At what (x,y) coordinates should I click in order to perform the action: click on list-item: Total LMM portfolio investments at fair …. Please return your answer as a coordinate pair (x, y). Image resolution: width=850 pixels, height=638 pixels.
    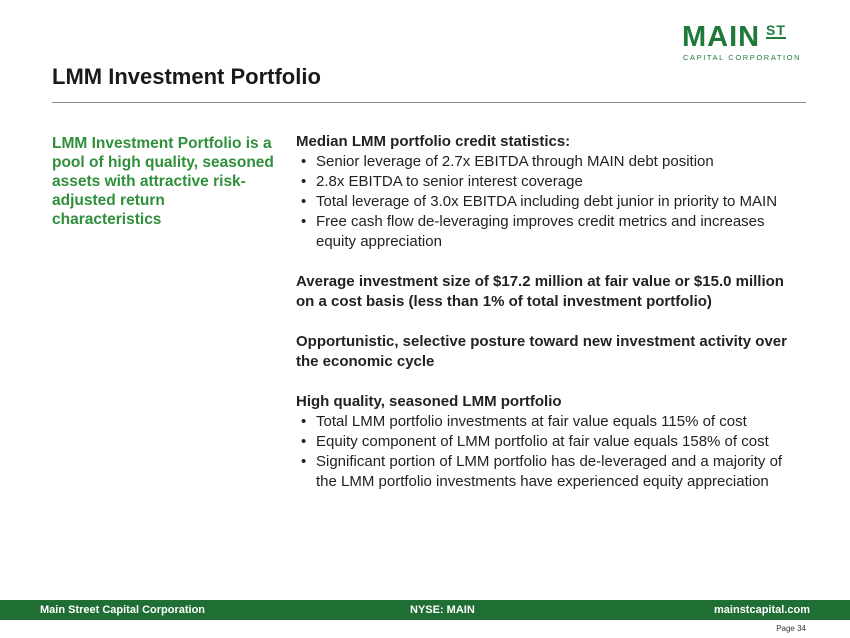
    Looking at the image, I should click on (551, 422).